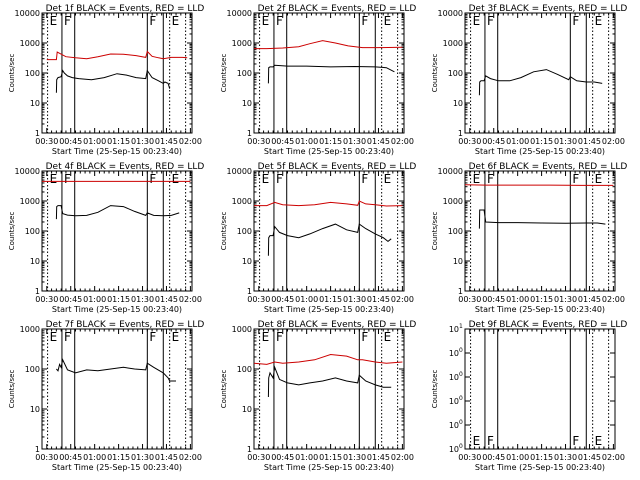  I want to click on panel-title: Det 6f BLACK = Events, RED = LLD, so click(548, 167).